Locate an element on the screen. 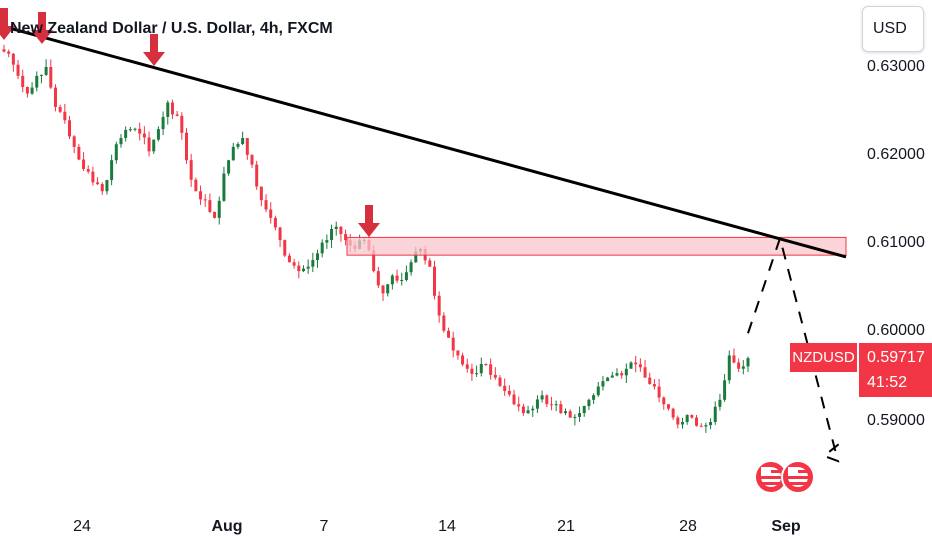  projection-path is located at coordinates (796, 348).